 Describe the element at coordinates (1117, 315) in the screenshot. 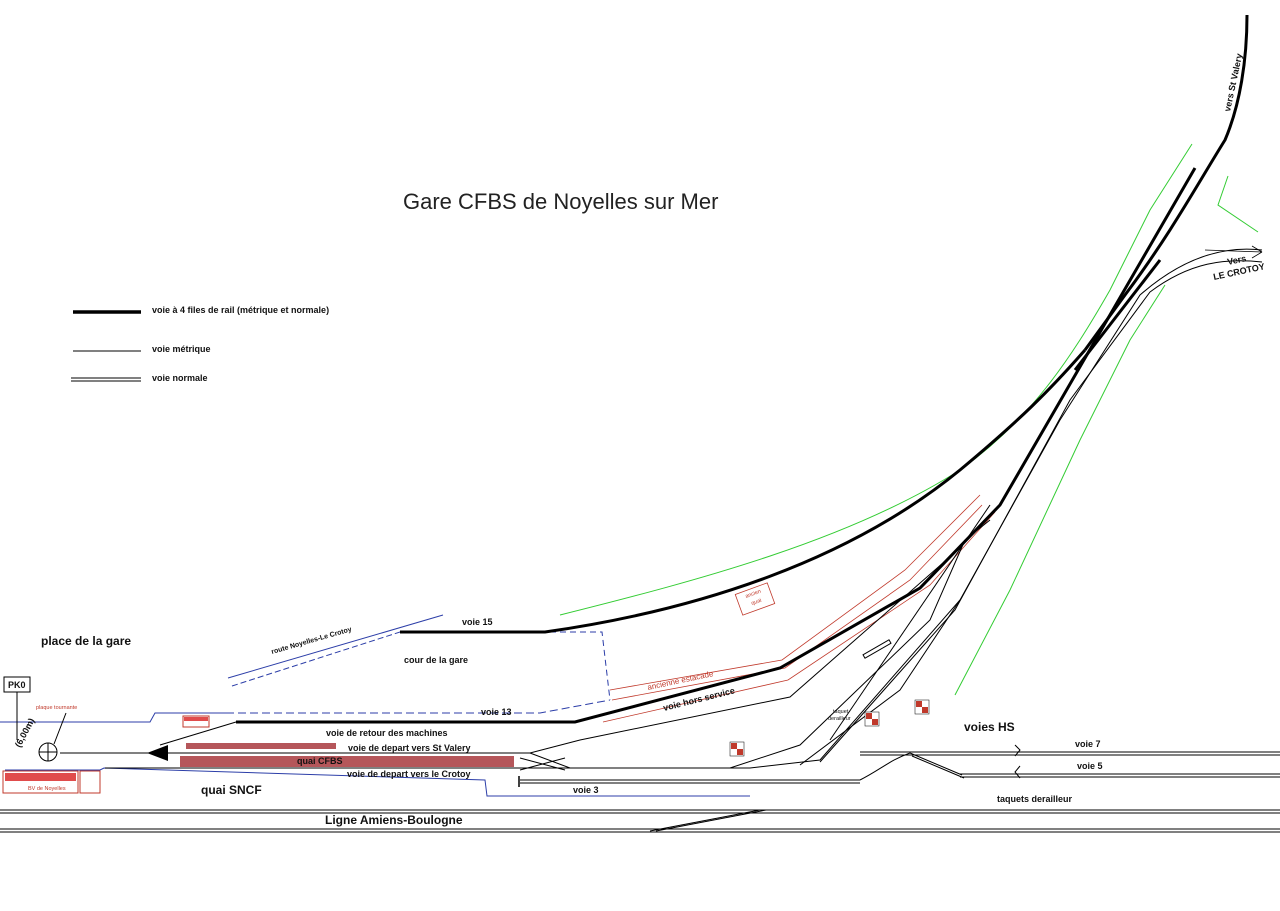

I see `junction-link` at that location.